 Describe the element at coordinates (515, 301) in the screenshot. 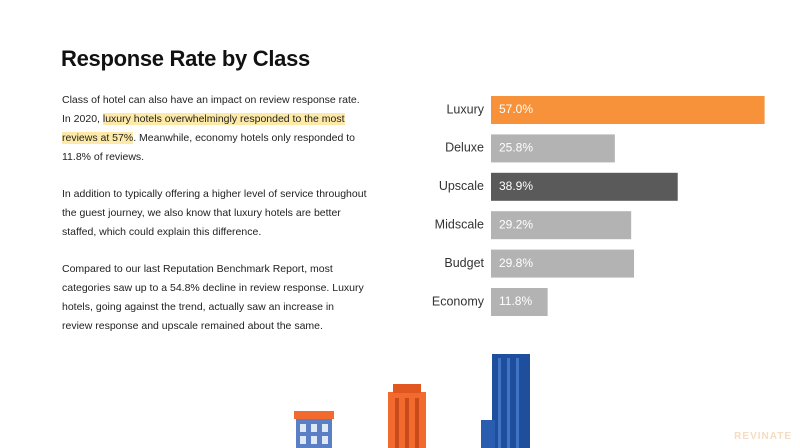

I see `value-label: 11.8%` at that location.